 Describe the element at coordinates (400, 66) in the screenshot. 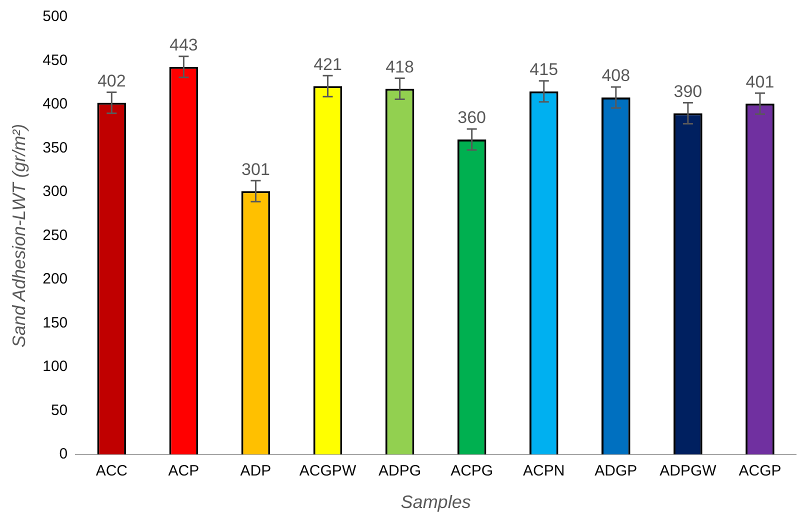

I see `data-label: 418` at that location.